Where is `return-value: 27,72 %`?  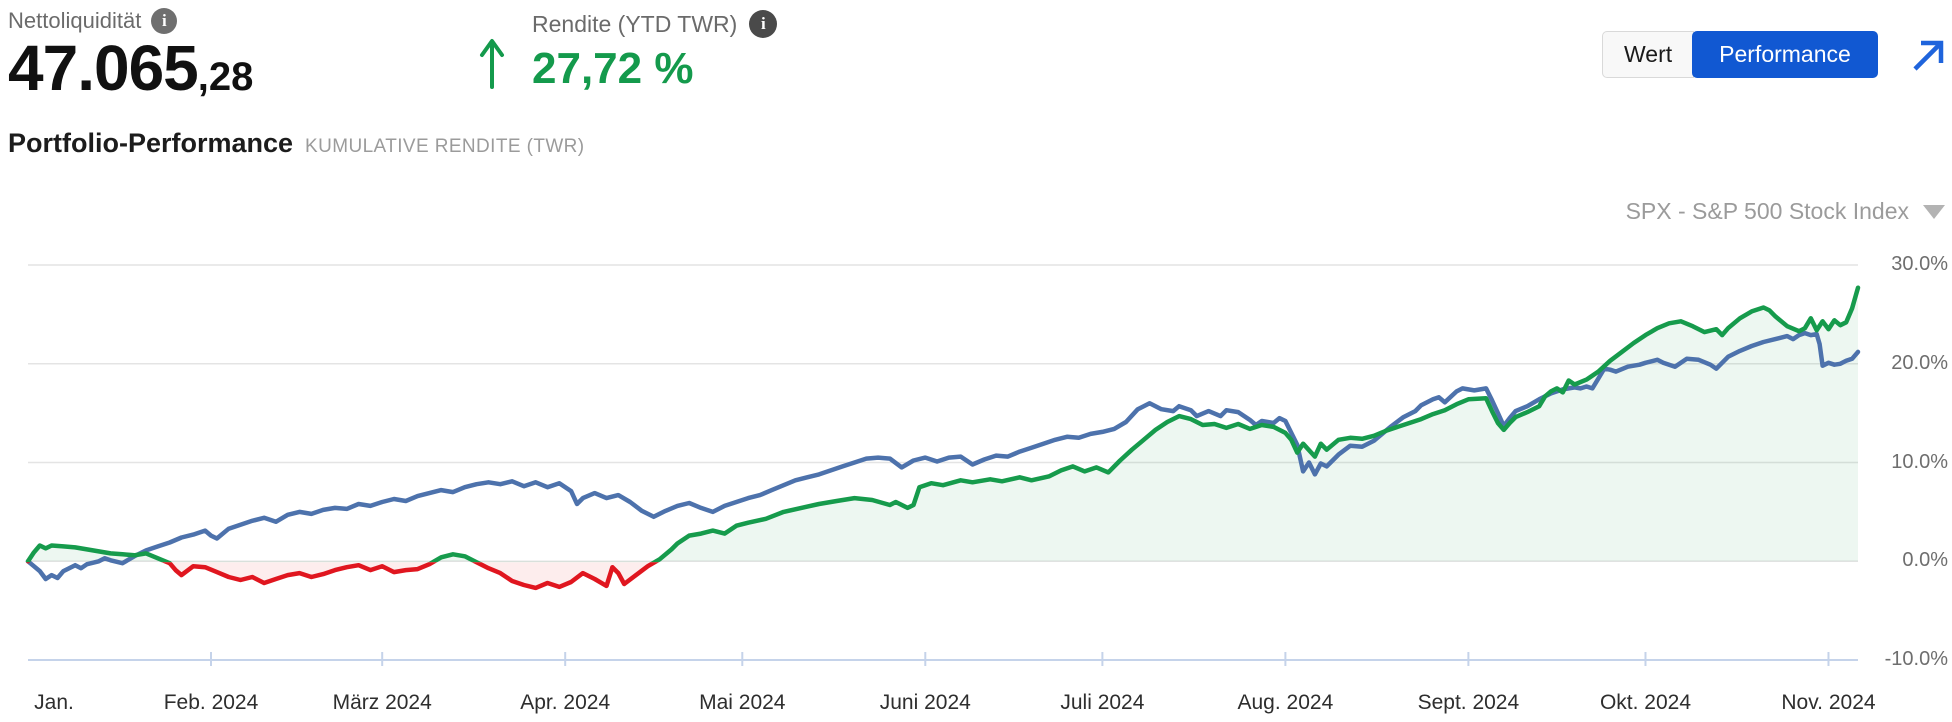 return-value: 27,72 % is located at coordinates (613, 68).